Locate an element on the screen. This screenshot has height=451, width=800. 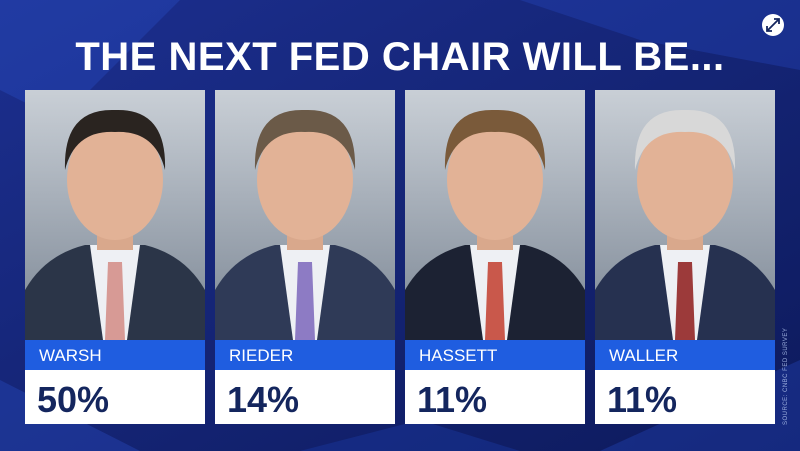
candidate-name: HASSETT is located at coordinates (458, 355).